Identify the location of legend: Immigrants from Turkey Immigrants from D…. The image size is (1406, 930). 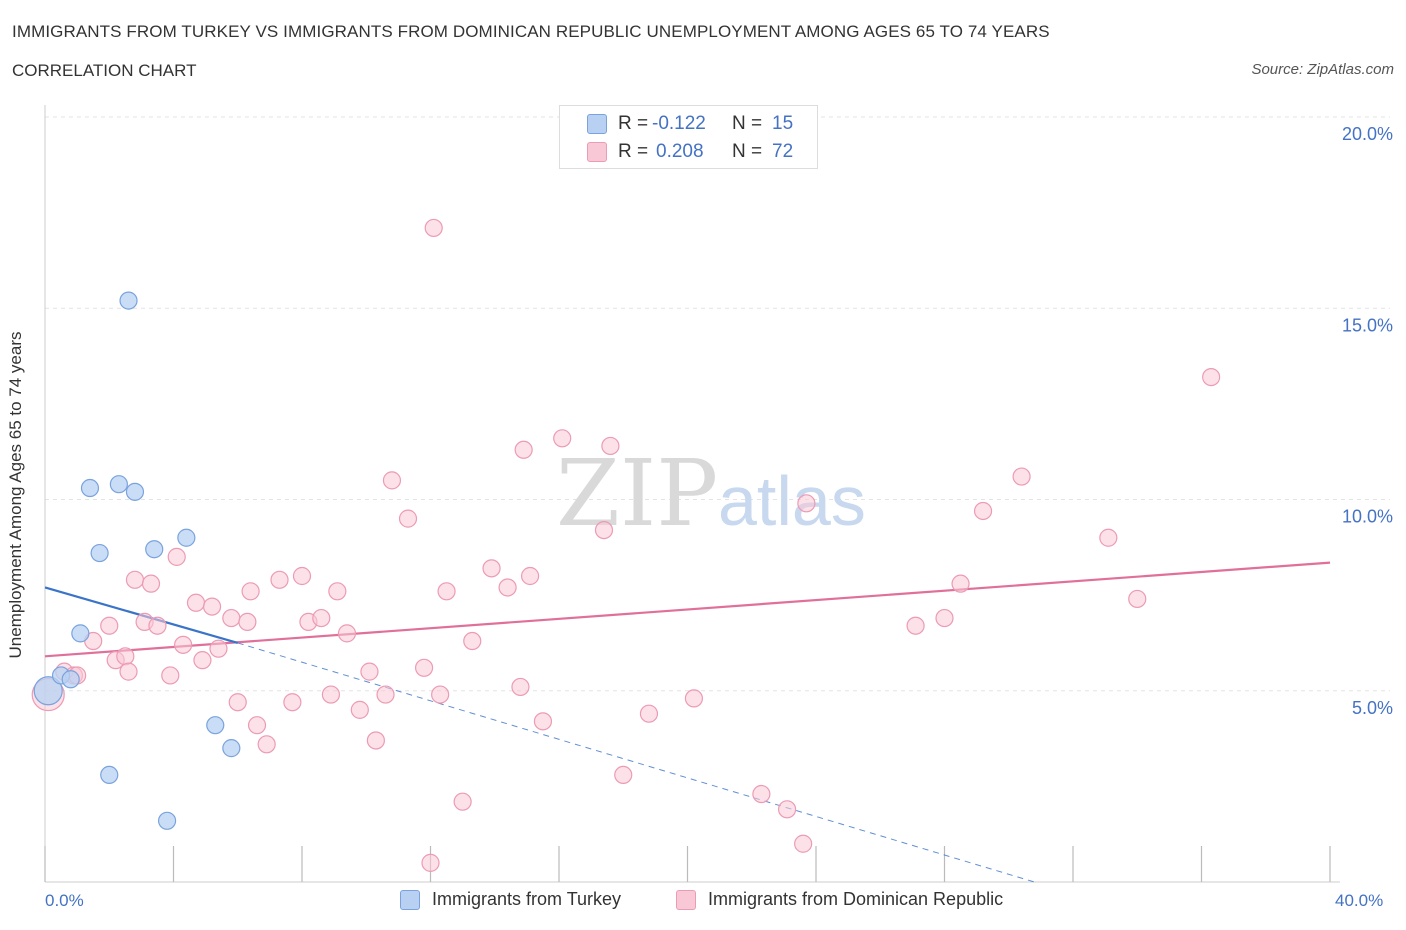
(703, 902).